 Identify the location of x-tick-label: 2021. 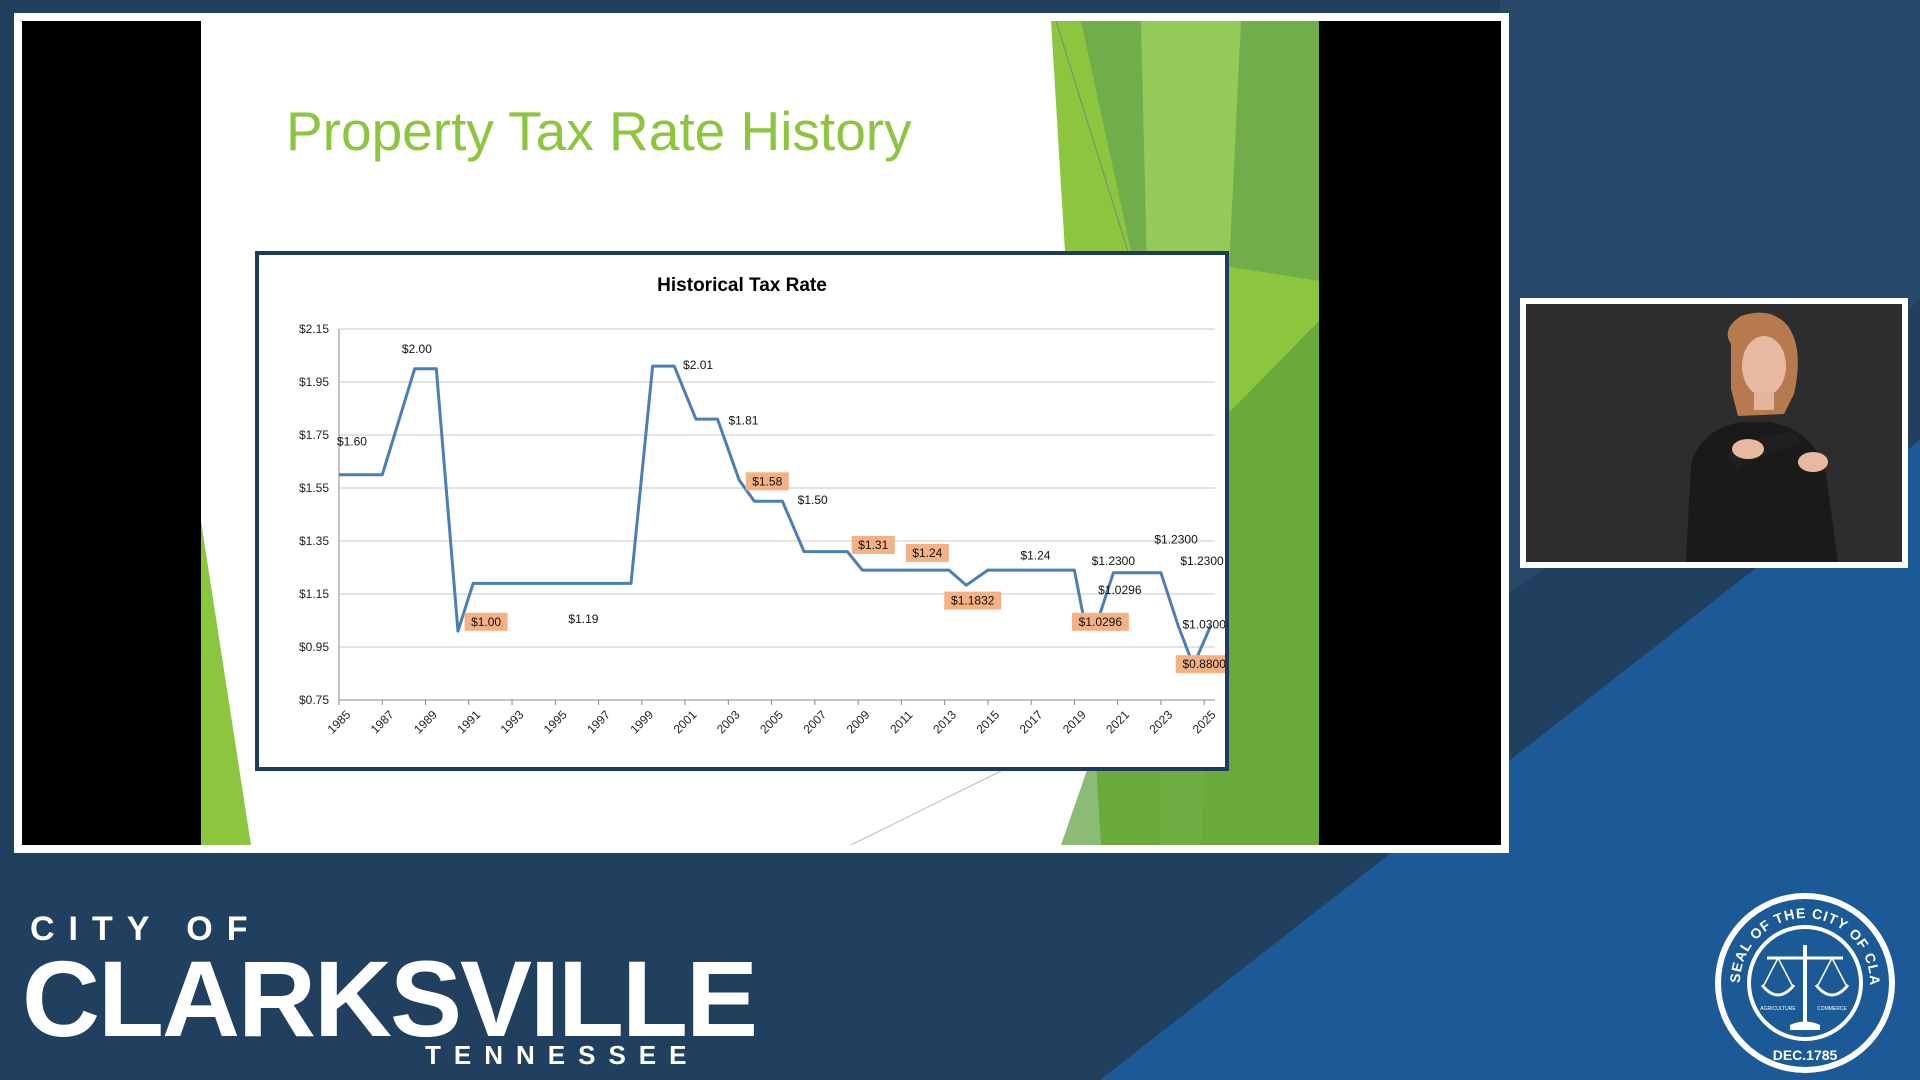
(1117, 721).